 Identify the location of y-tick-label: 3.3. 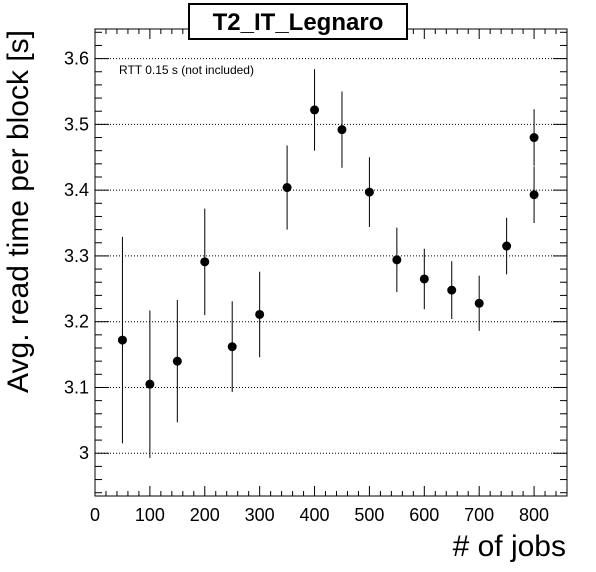
(76, 256).